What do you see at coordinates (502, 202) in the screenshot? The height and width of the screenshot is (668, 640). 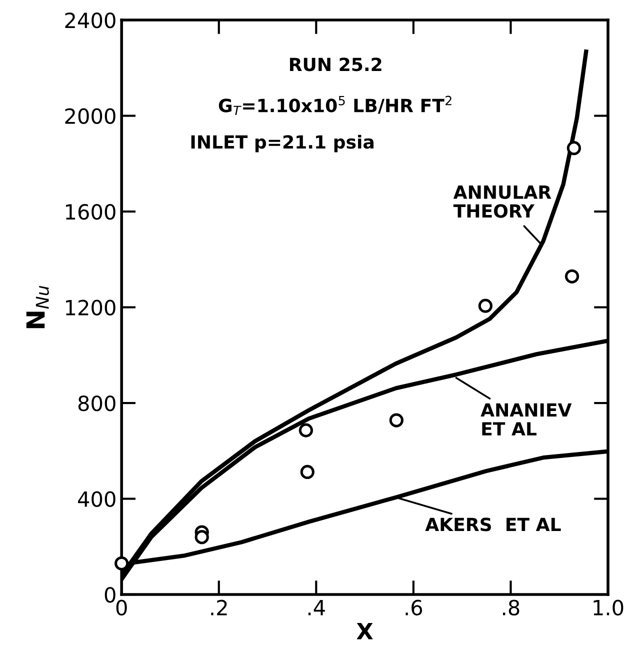 I see `annotation: ANNULAR THEORY` at bounding box center [502, 202].